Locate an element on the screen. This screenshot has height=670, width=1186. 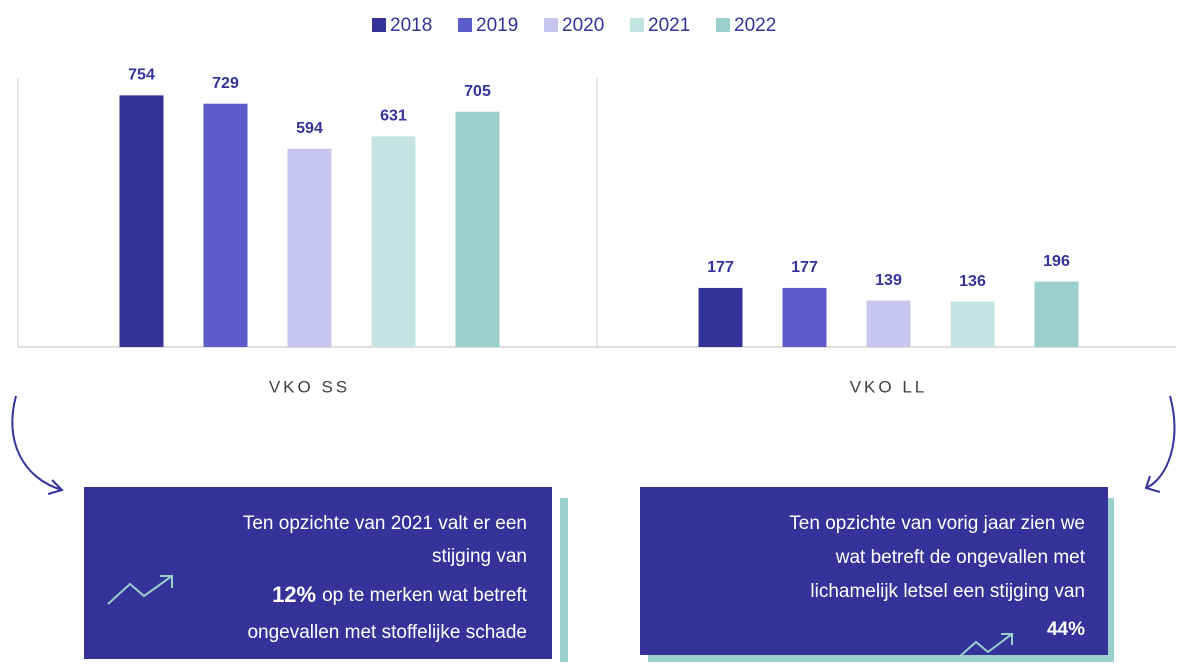
data-label: 139 is located at coordinates (888, 280).